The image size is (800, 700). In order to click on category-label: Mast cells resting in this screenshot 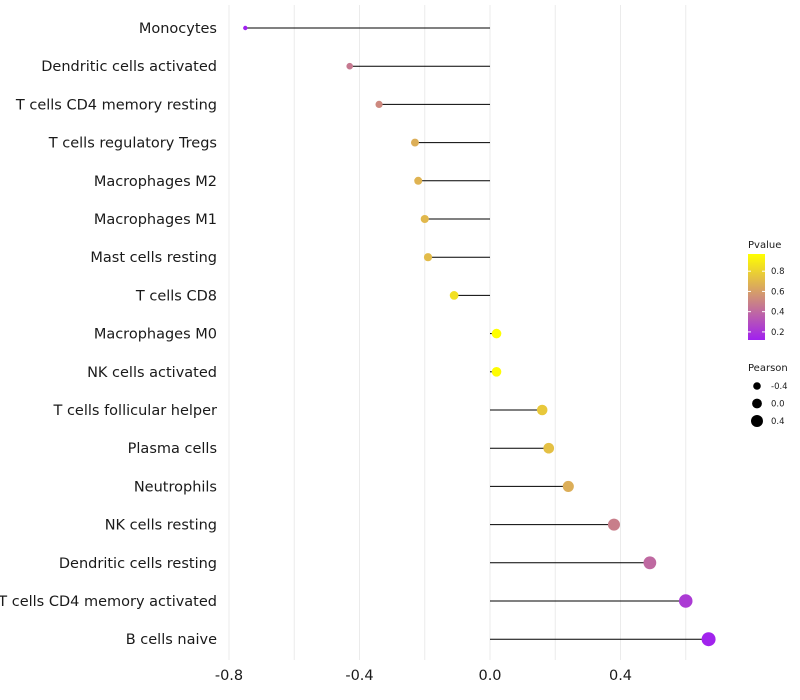, I will do `click(153, 258)`.